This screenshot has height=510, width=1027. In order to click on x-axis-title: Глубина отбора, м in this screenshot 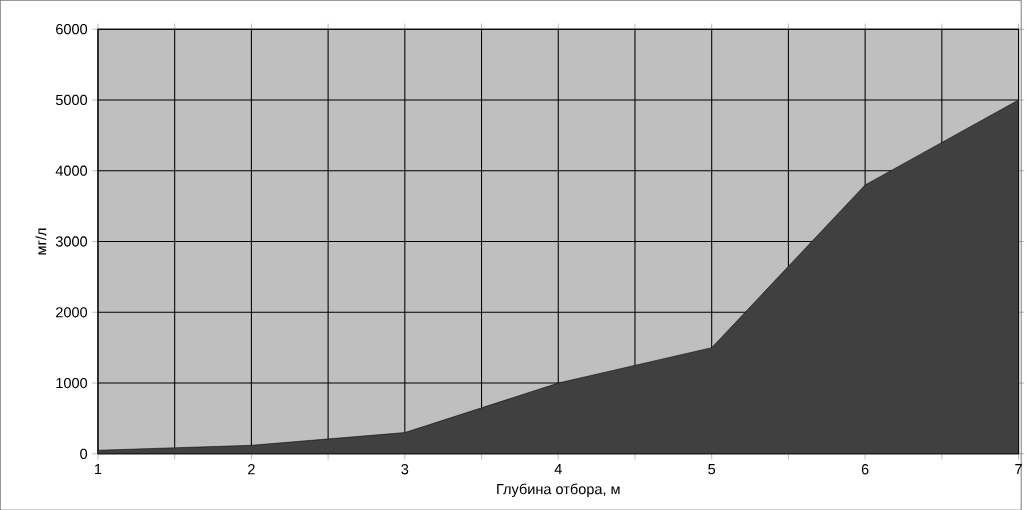, I will do `click(558, 490)`.